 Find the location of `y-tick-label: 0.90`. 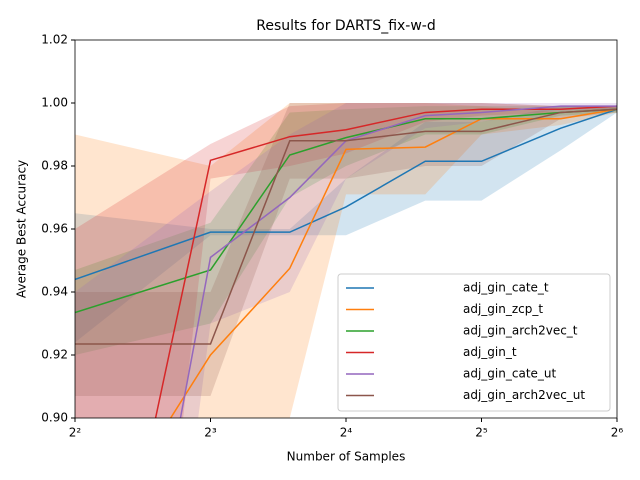

y-tick-label: 0.90 is located at coordinates (54, 418).